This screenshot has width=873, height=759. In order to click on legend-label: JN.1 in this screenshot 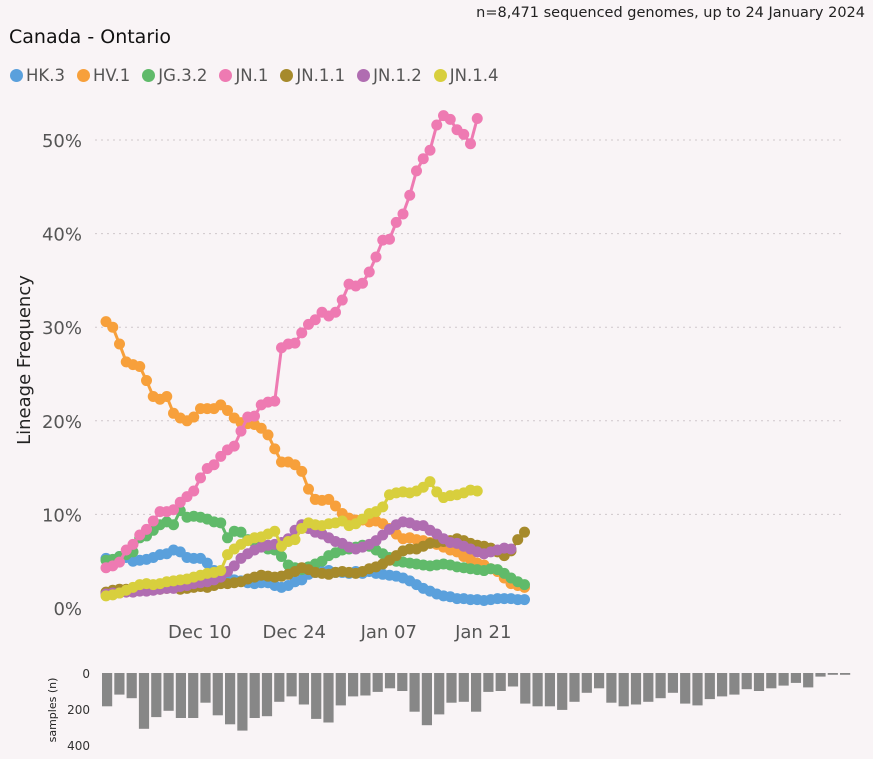, I will do `click(252, 75)`.